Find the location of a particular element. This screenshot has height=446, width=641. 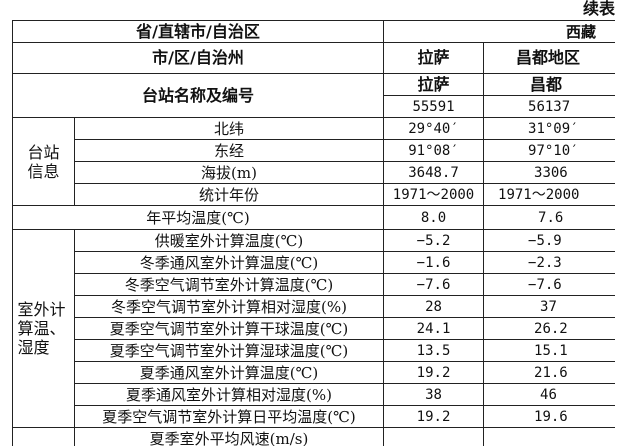

value-changdu: 15.1 is located at coordinates (549, 350).